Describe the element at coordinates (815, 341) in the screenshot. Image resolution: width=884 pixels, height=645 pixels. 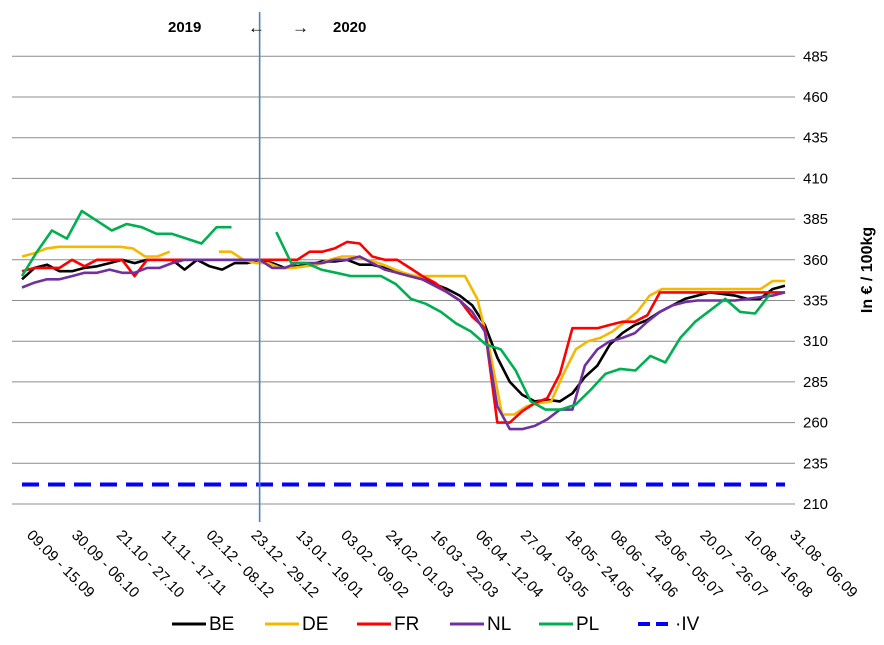
I see `y-tick-label: 310` at that location.